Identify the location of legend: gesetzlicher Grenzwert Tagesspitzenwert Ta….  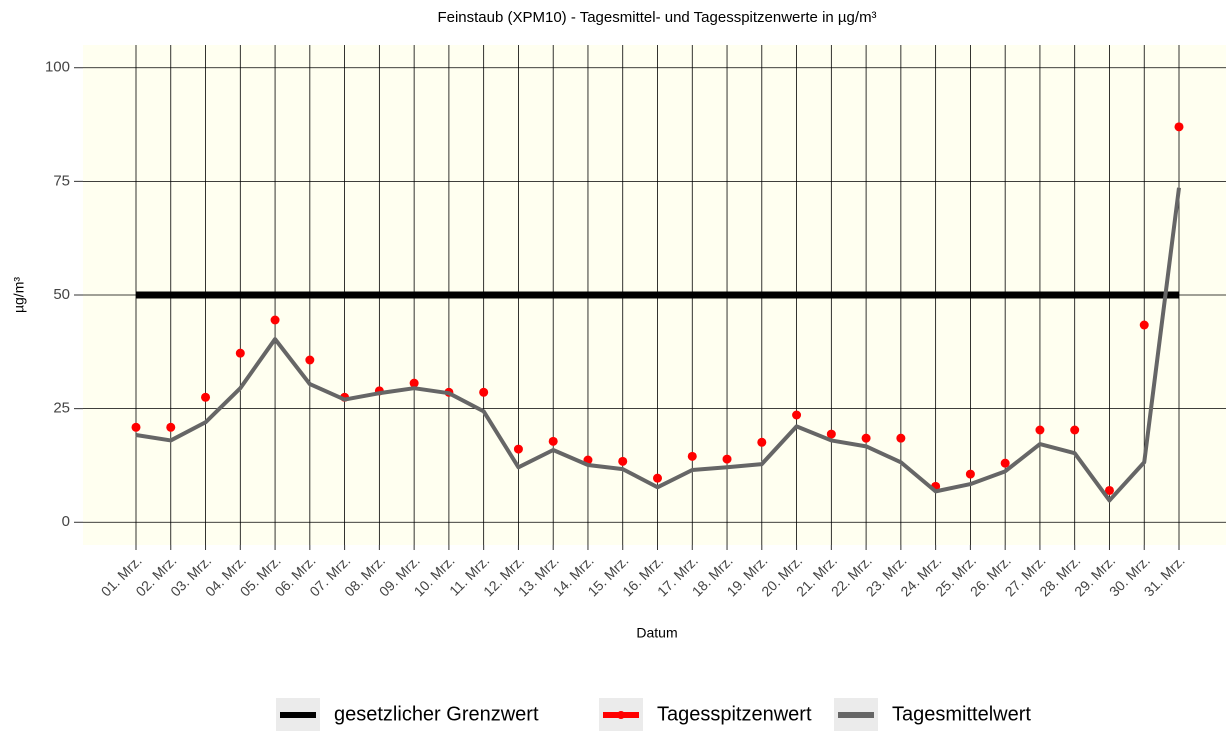
(653, 715).